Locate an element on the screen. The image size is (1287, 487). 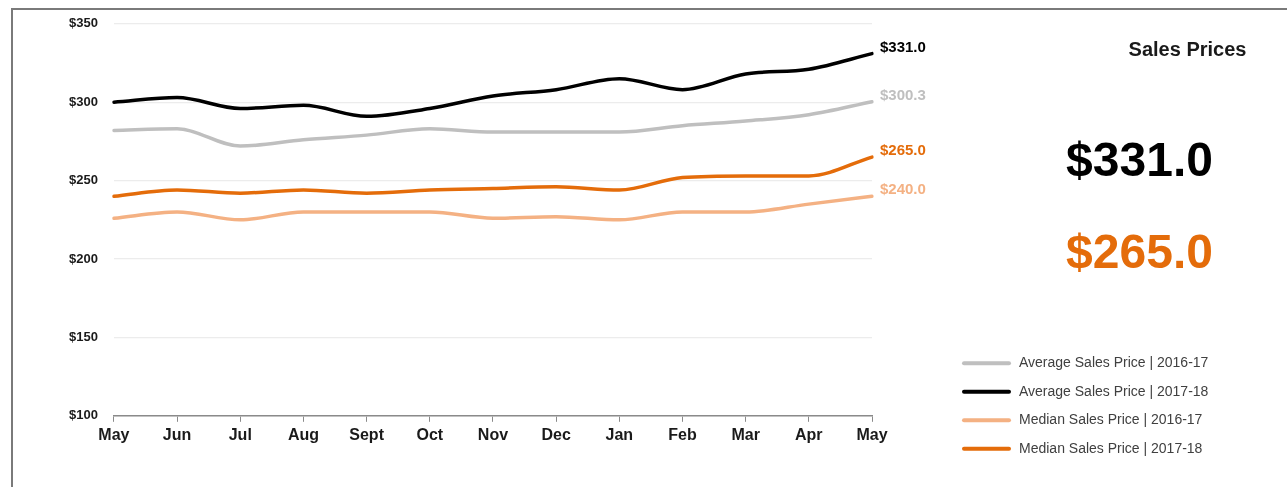
text: Sales Prices is located at coordinates (1187, 48).